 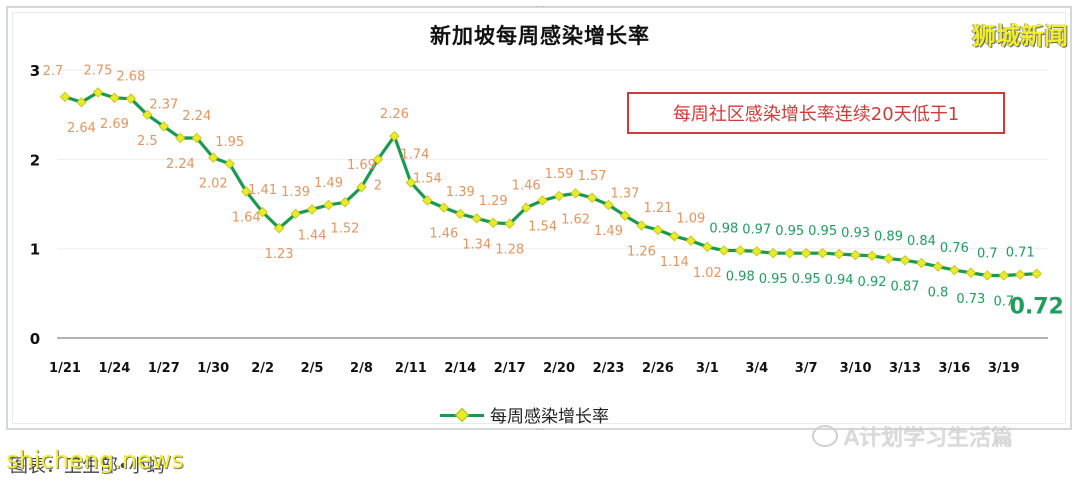 What do you see at coordinates (756, 368) in the screenshot?
I see `x-tick-label: 3/4` at bounding box center [756, 368].